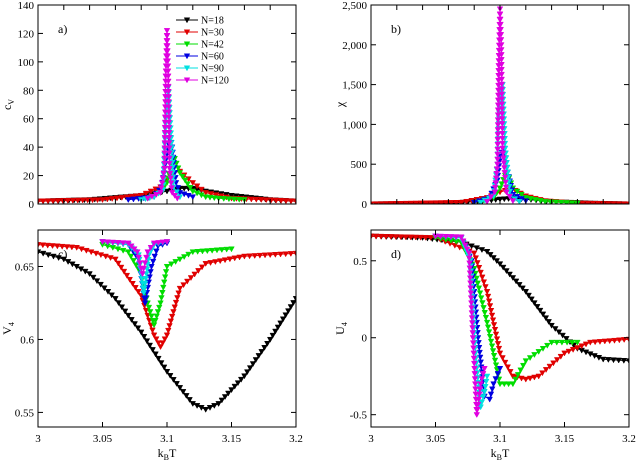 This screenshot has width=637, height=460. What do you see at coordinates (62, 254) in the screenshot?
I see `panel-label: c)` at bounding box center [62, 254].